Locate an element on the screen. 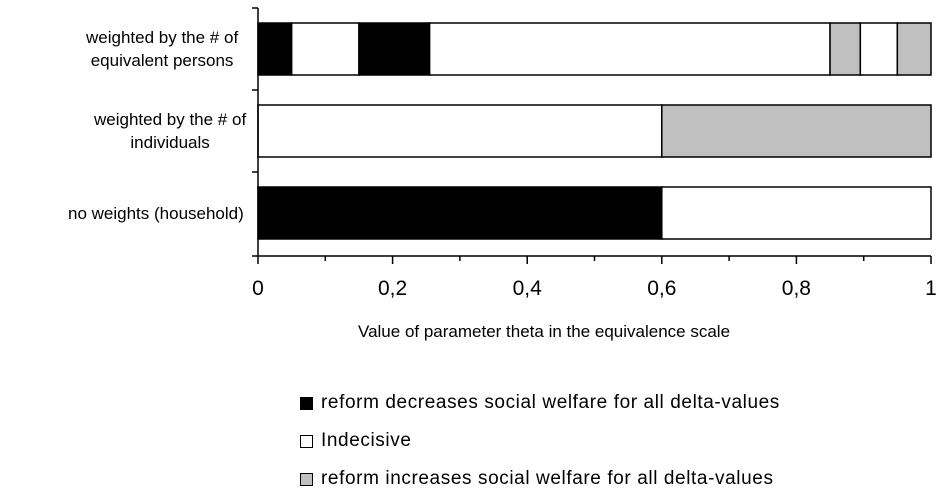  legend-label-indecisive: Indecisive is located at coordinates (366, 440).